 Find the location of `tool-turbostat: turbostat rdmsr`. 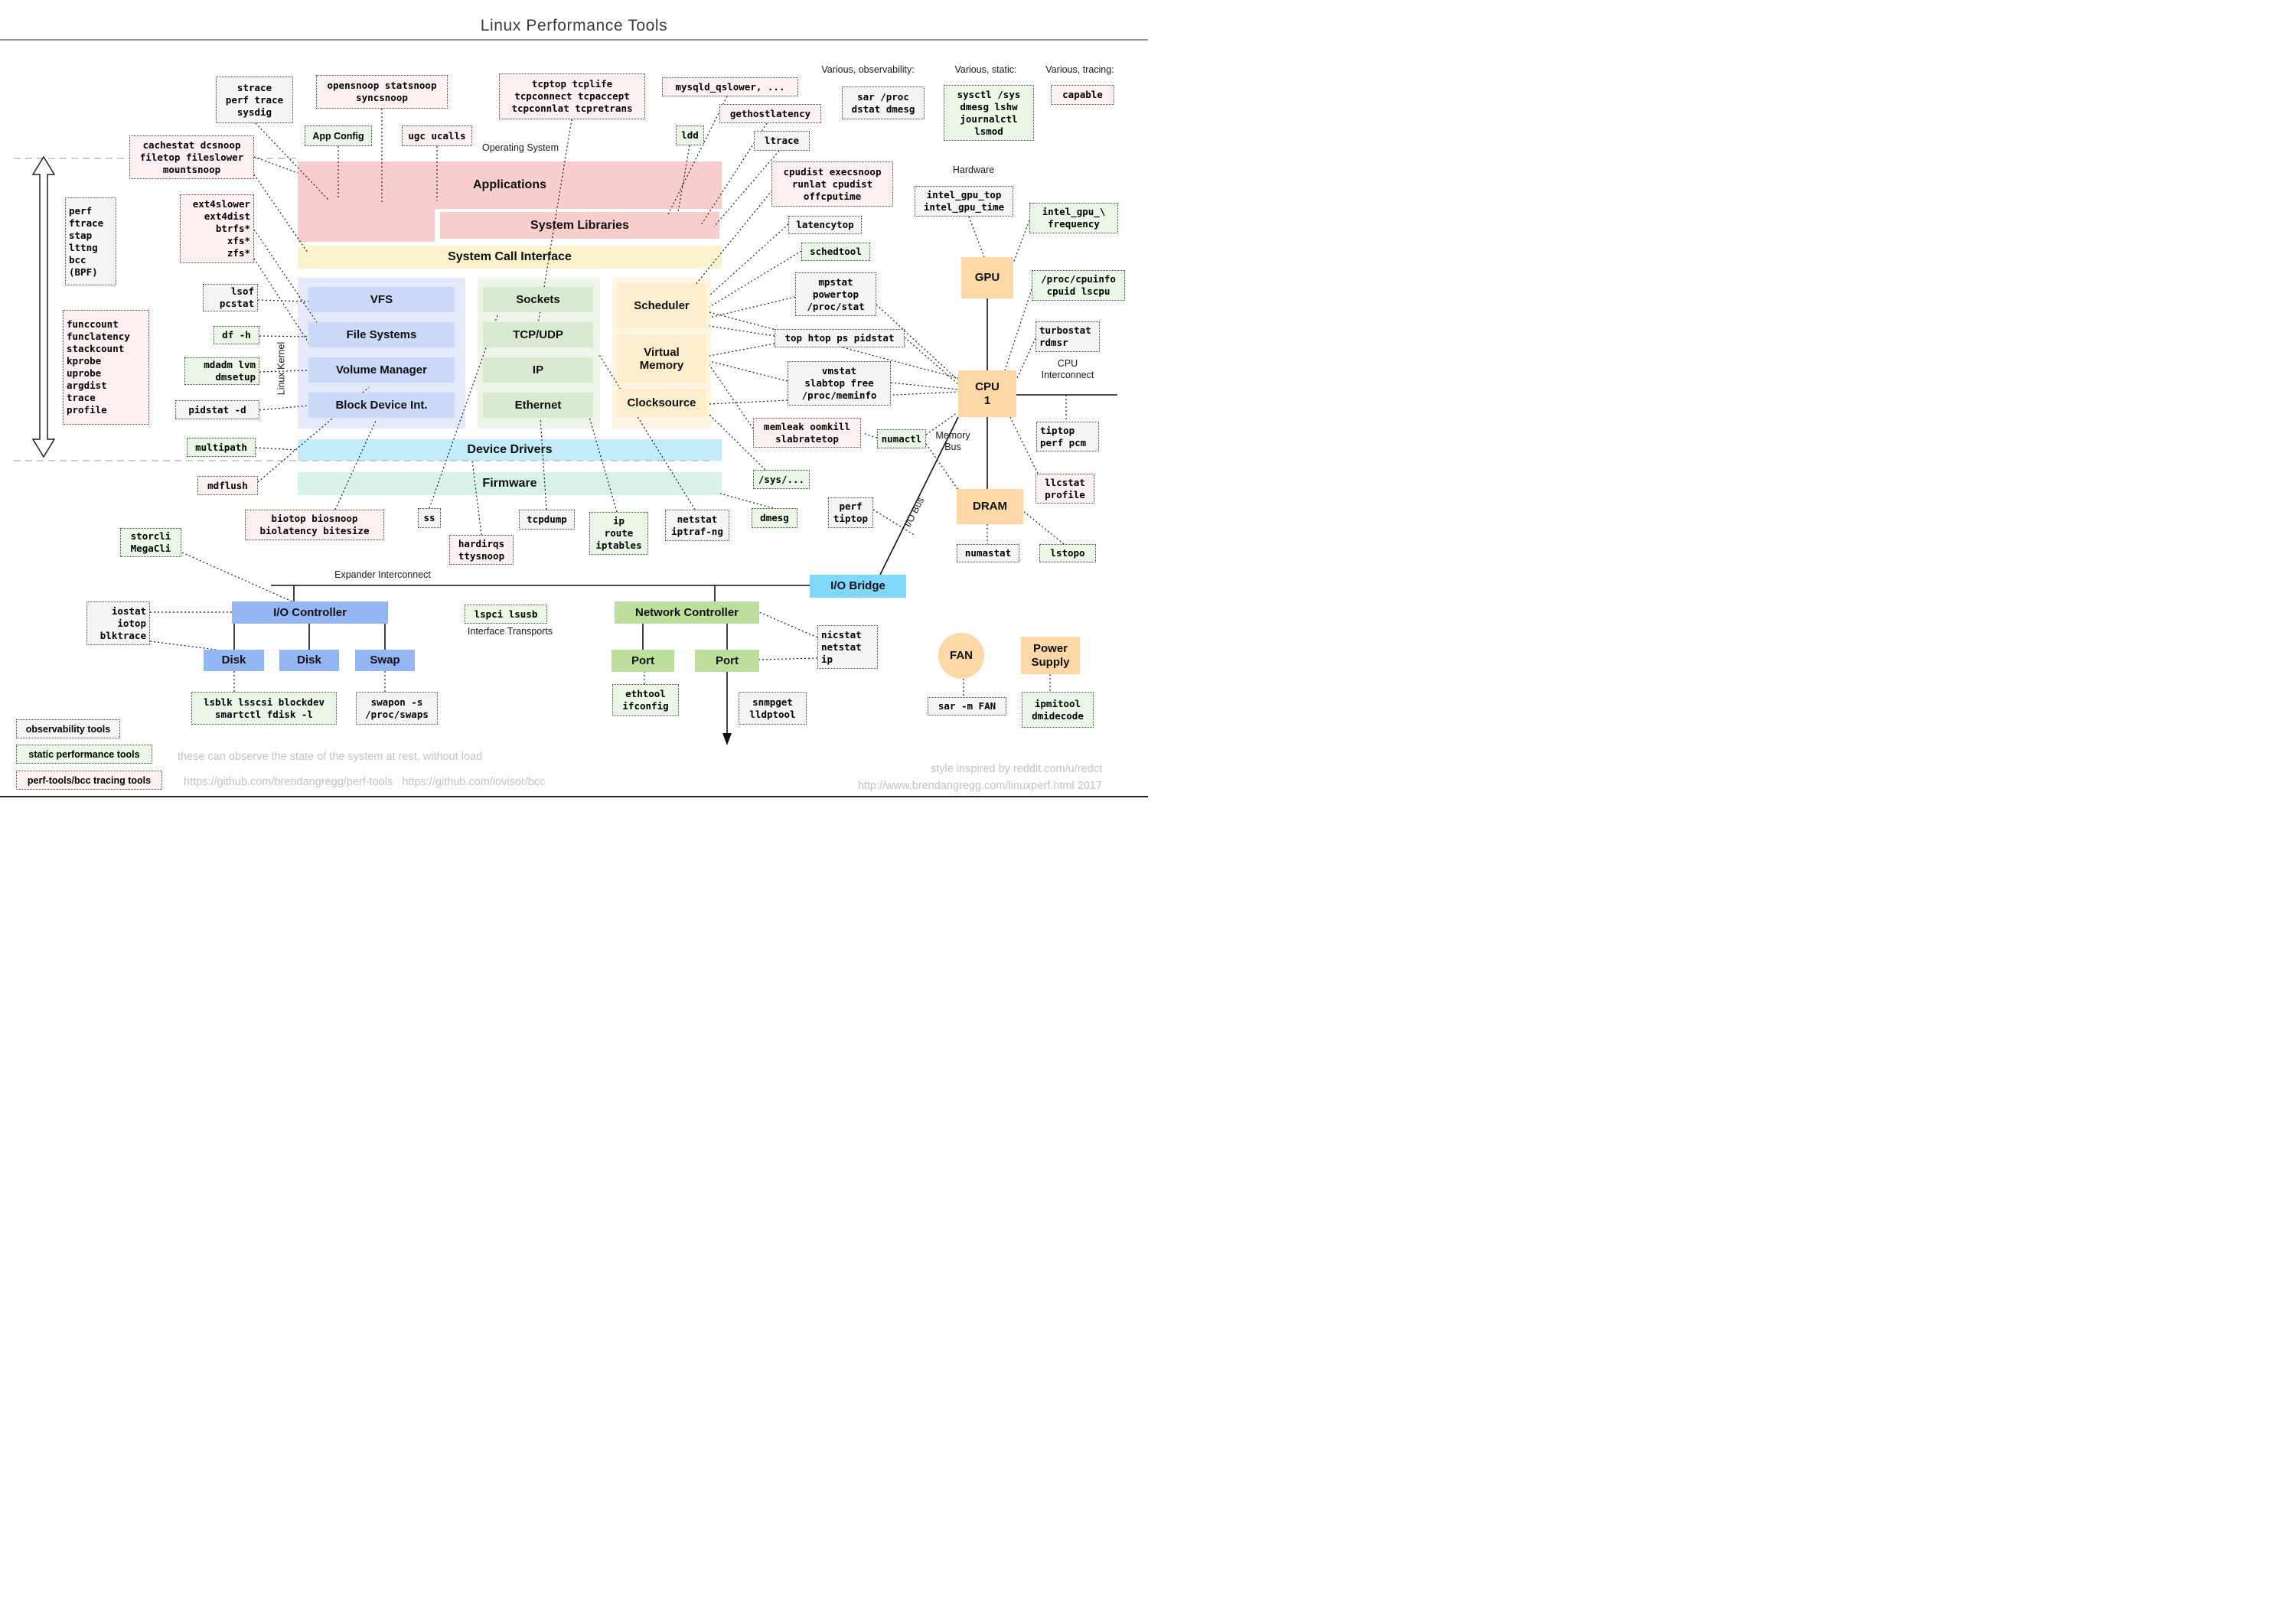

tool-turbostat: turbostat rdmsr is located at coordinates (1067, 337).